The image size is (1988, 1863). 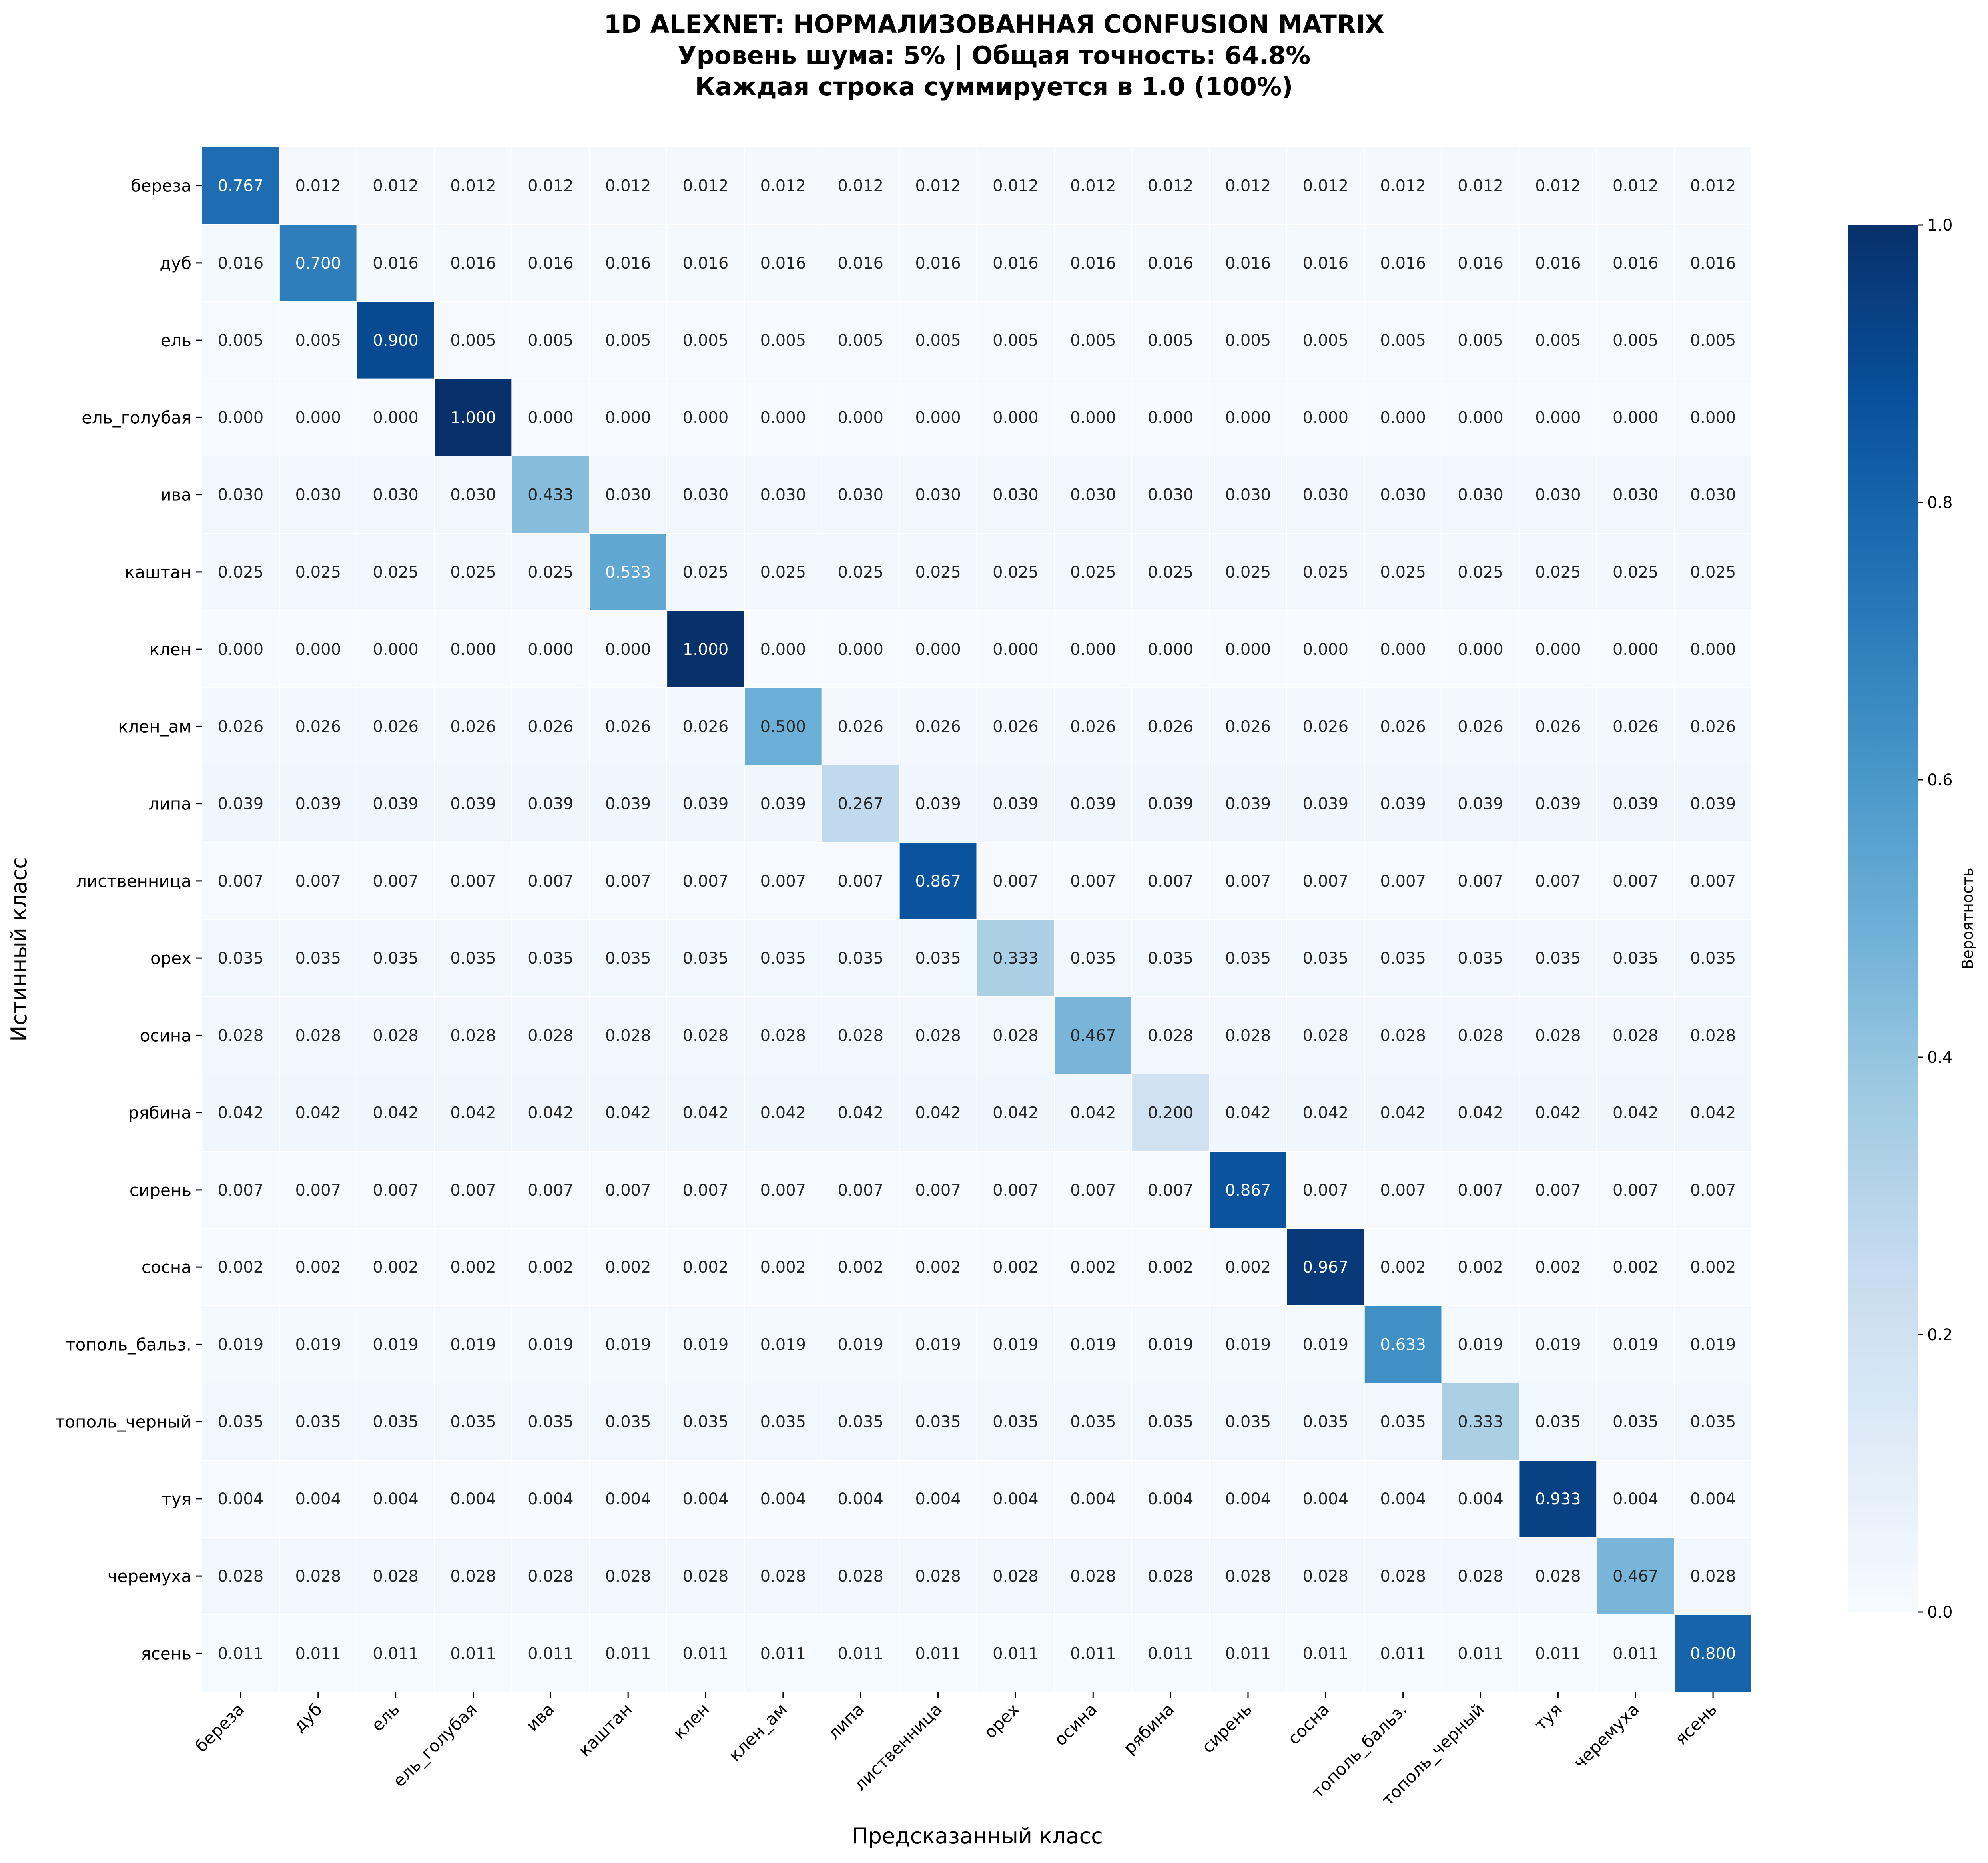 What do you see at coordinates (133, 881) in the screenshot?
I see `y-tick-label: лиственница` at bounding box center [133, 881].